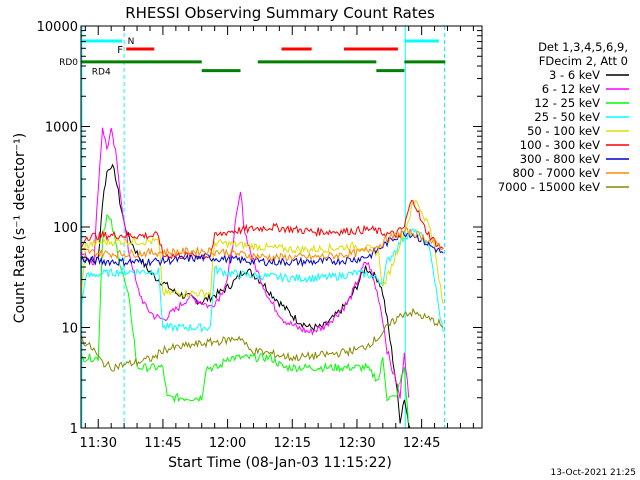  I want to click on x-tick-label: 12:30, so click(356, 443).